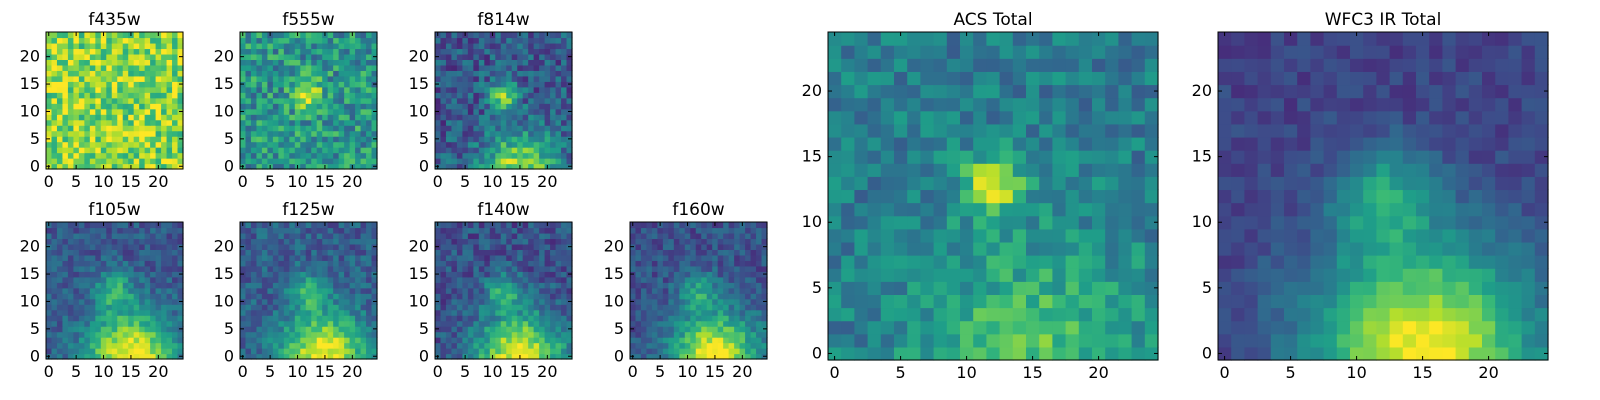 The image size is (1600, 400). What do you see at coordinates (243, 181) in the screenshot?
I see `x-tick-label: 0` at bounding box center [243, 181].